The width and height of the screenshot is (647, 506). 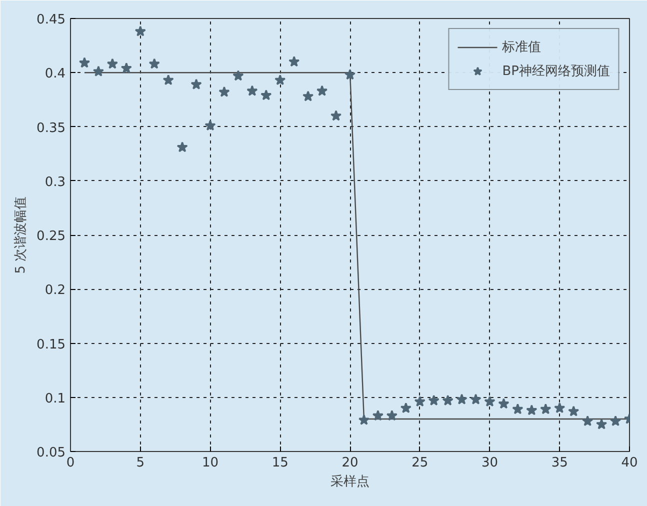 What do you see at coordinates (140, 463) in the screenshot?
I see `x-tick-label: 5` at bounding box center [140, 463].